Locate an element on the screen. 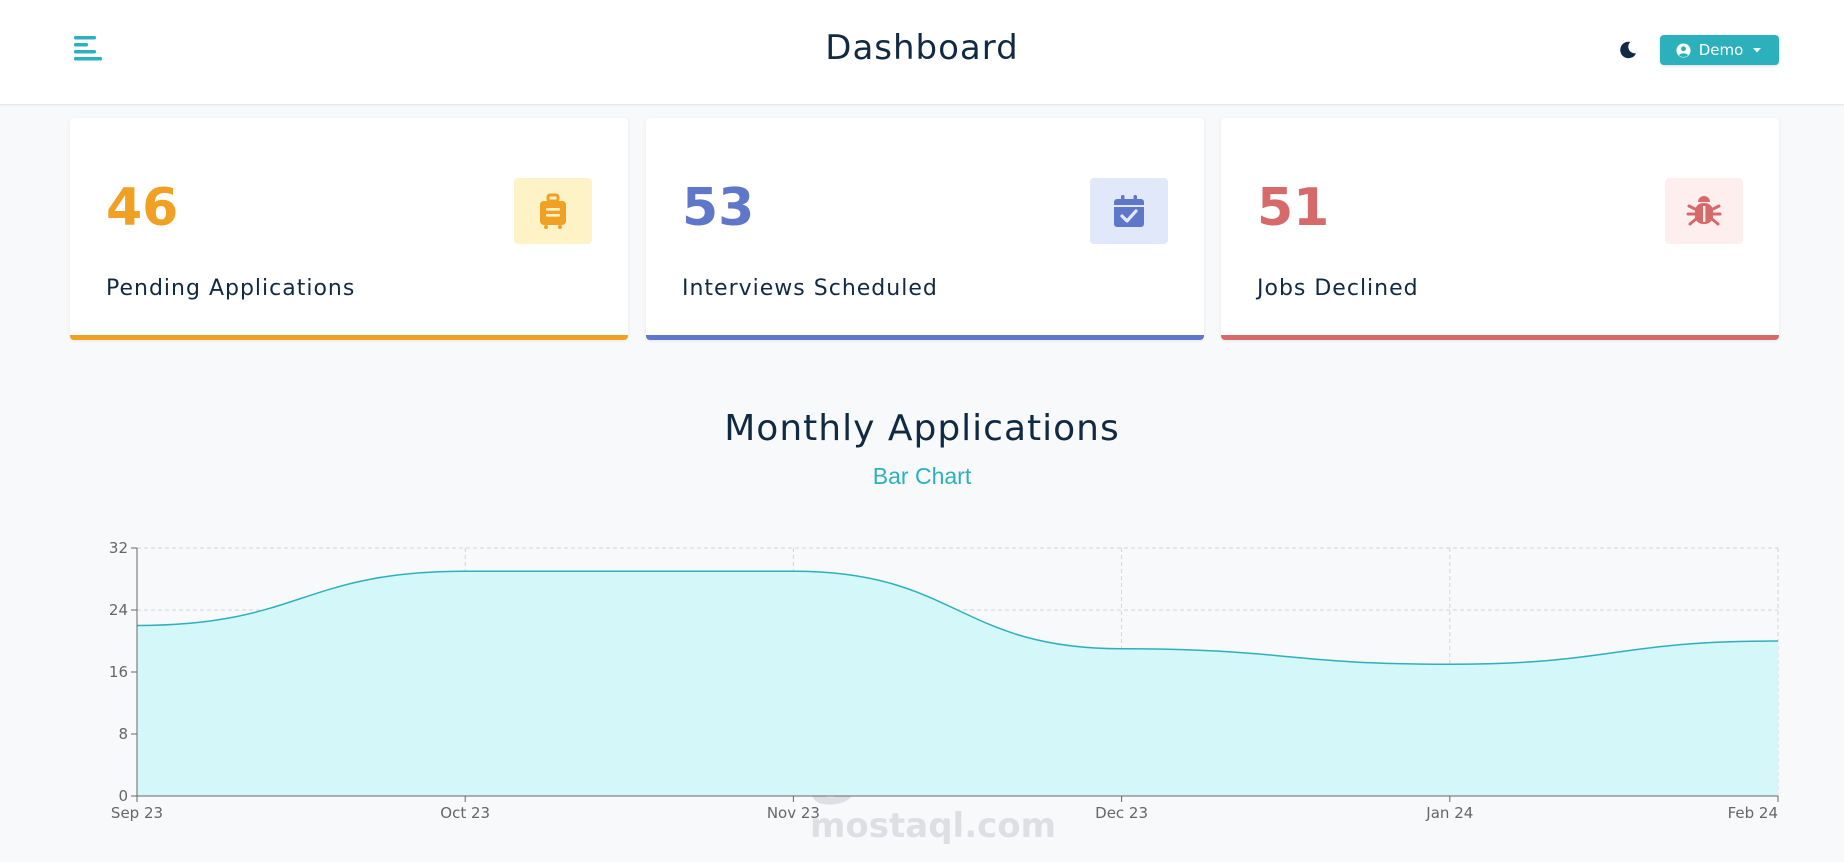 The height and width of the screenshot is (862, 1844). stat-label: Jobs Declined is located at coordinates (1338, 288).